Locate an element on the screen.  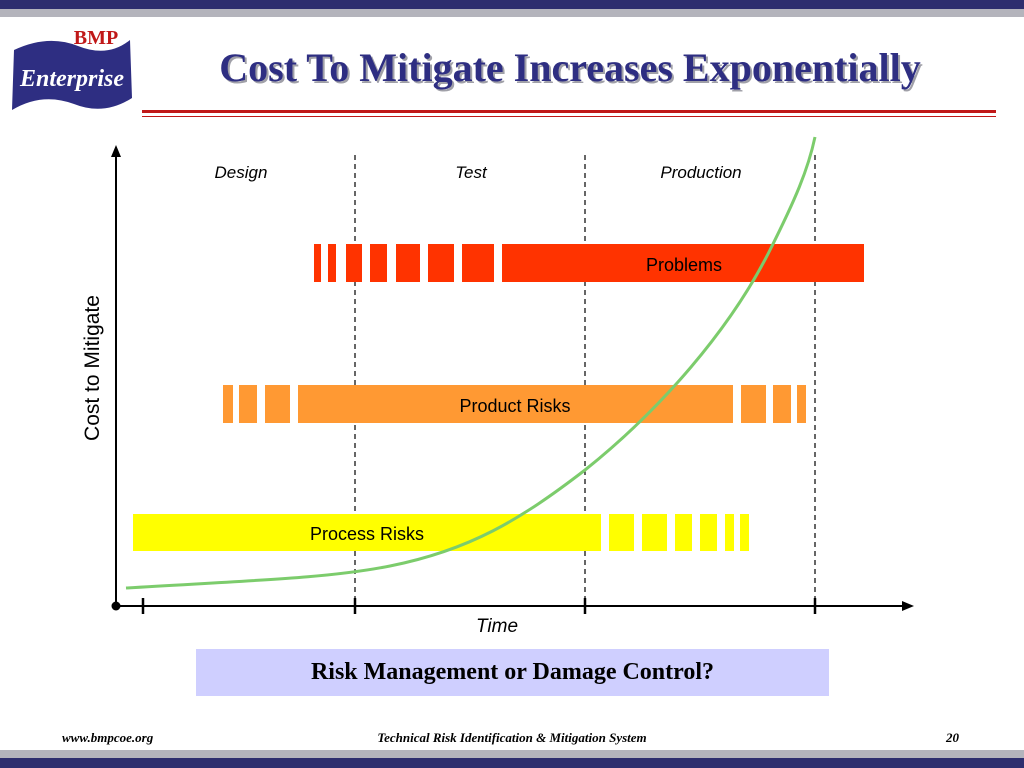
callout-text: Risk Management or Damage Control? is located at coordinates (512, 672).